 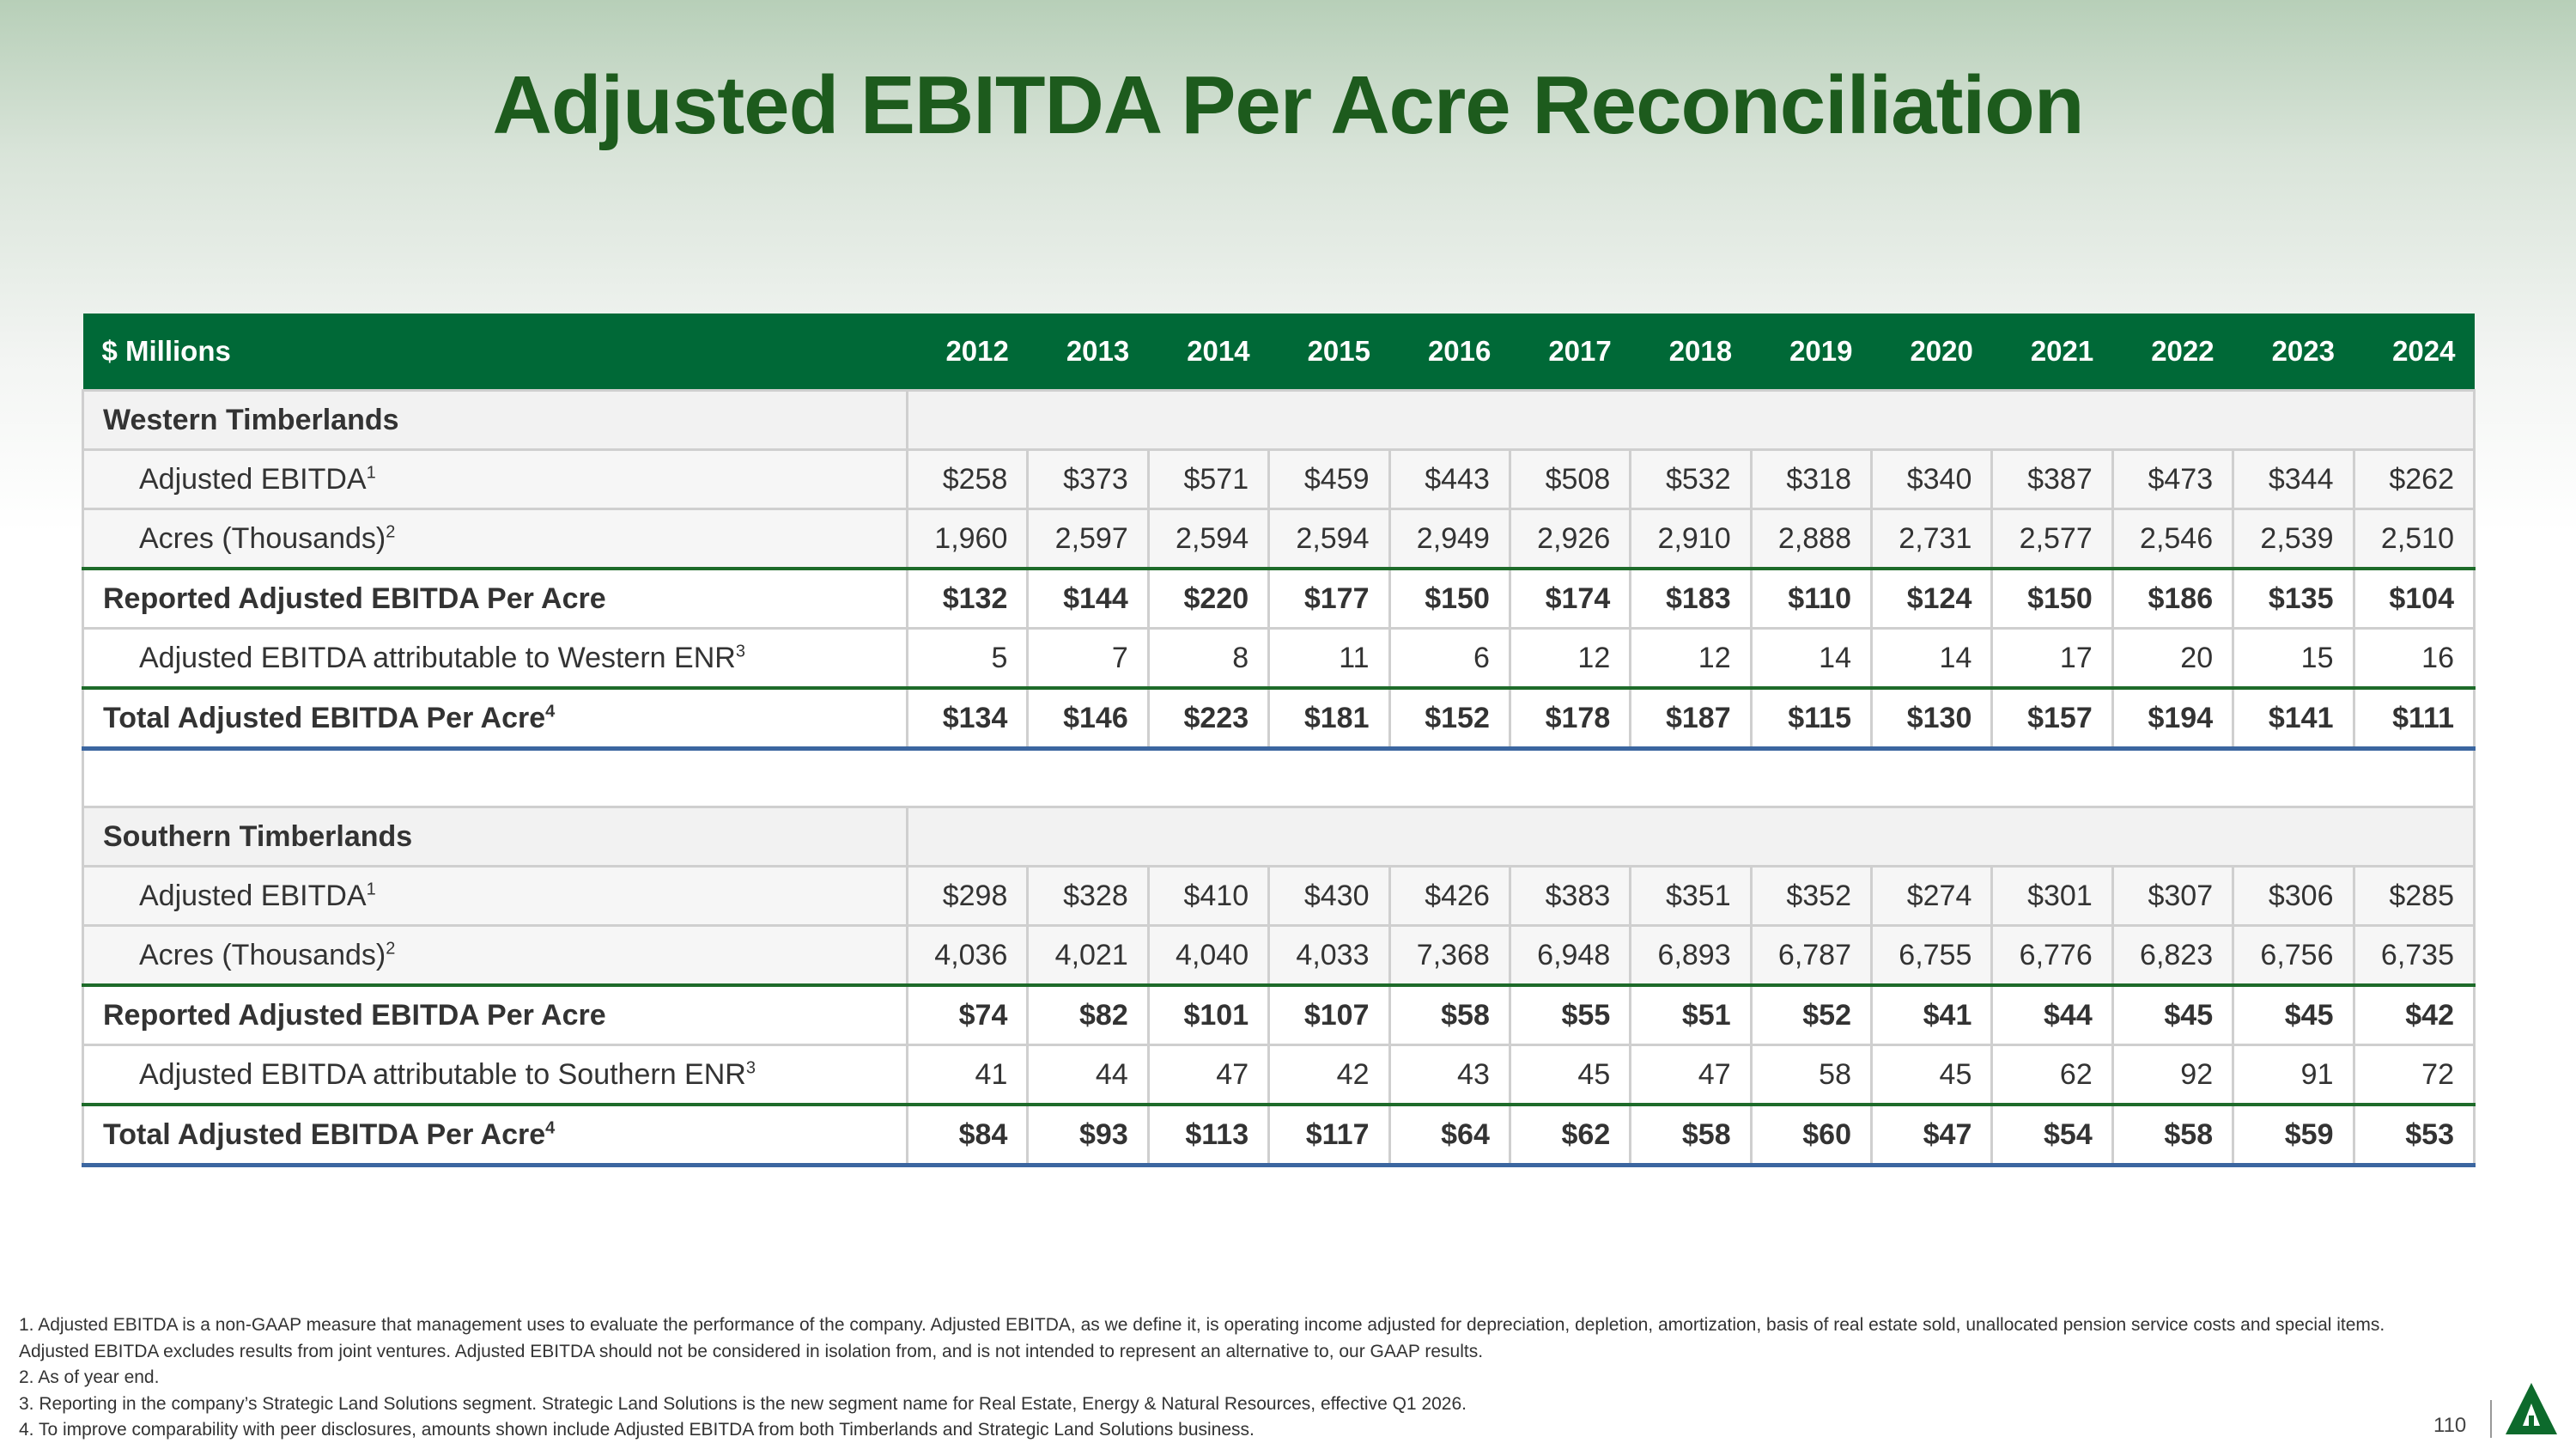 What do you see at coordinates (2173, 896) in the screenshot?
I see `value-cell: $307` at bounding box center [2173, 896].